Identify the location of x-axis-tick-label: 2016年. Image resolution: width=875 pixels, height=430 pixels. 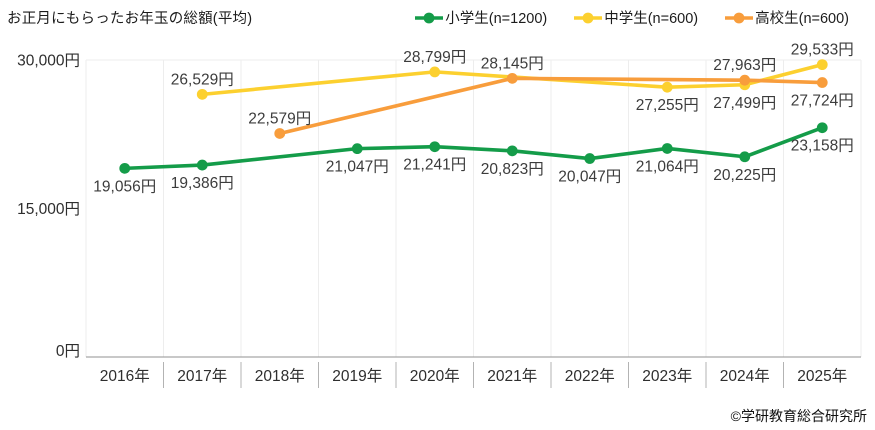
(125, 376).